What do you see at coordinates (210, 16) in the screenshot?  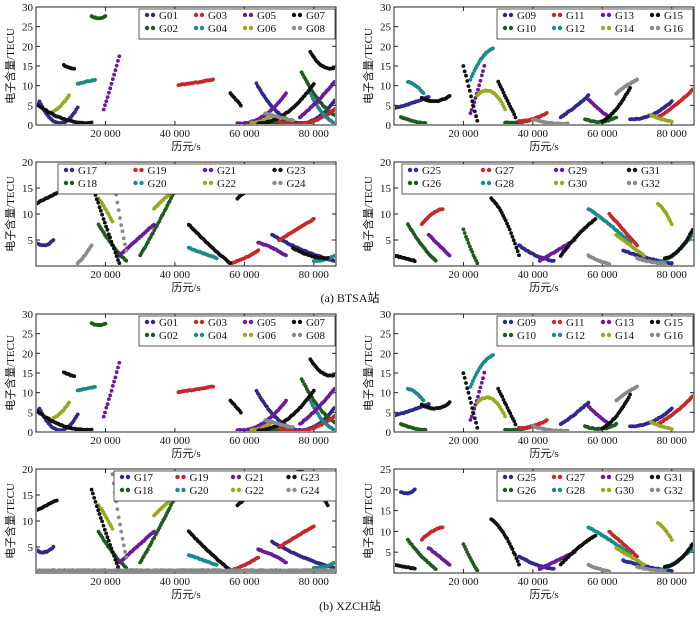 I see `legend-entry-g03: G03` at bounding box center [210, 16].